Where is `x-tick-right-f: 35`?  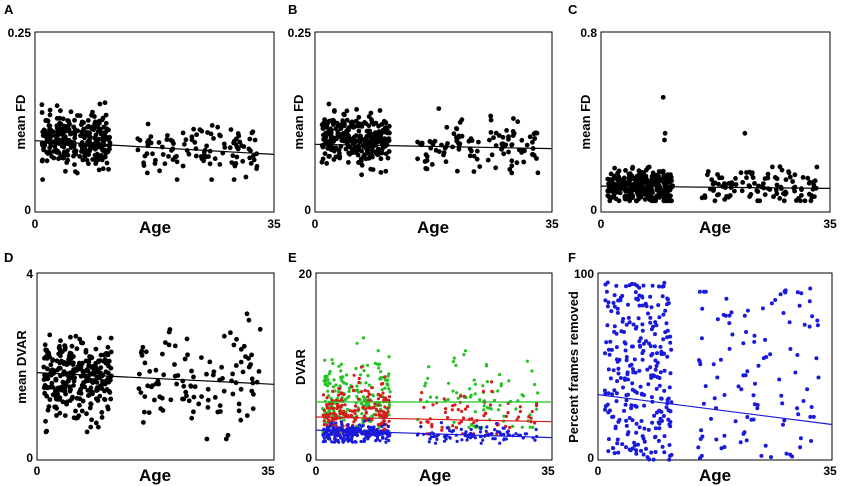
x-tick-right-f: 35 is located at coordinates (830, 471).